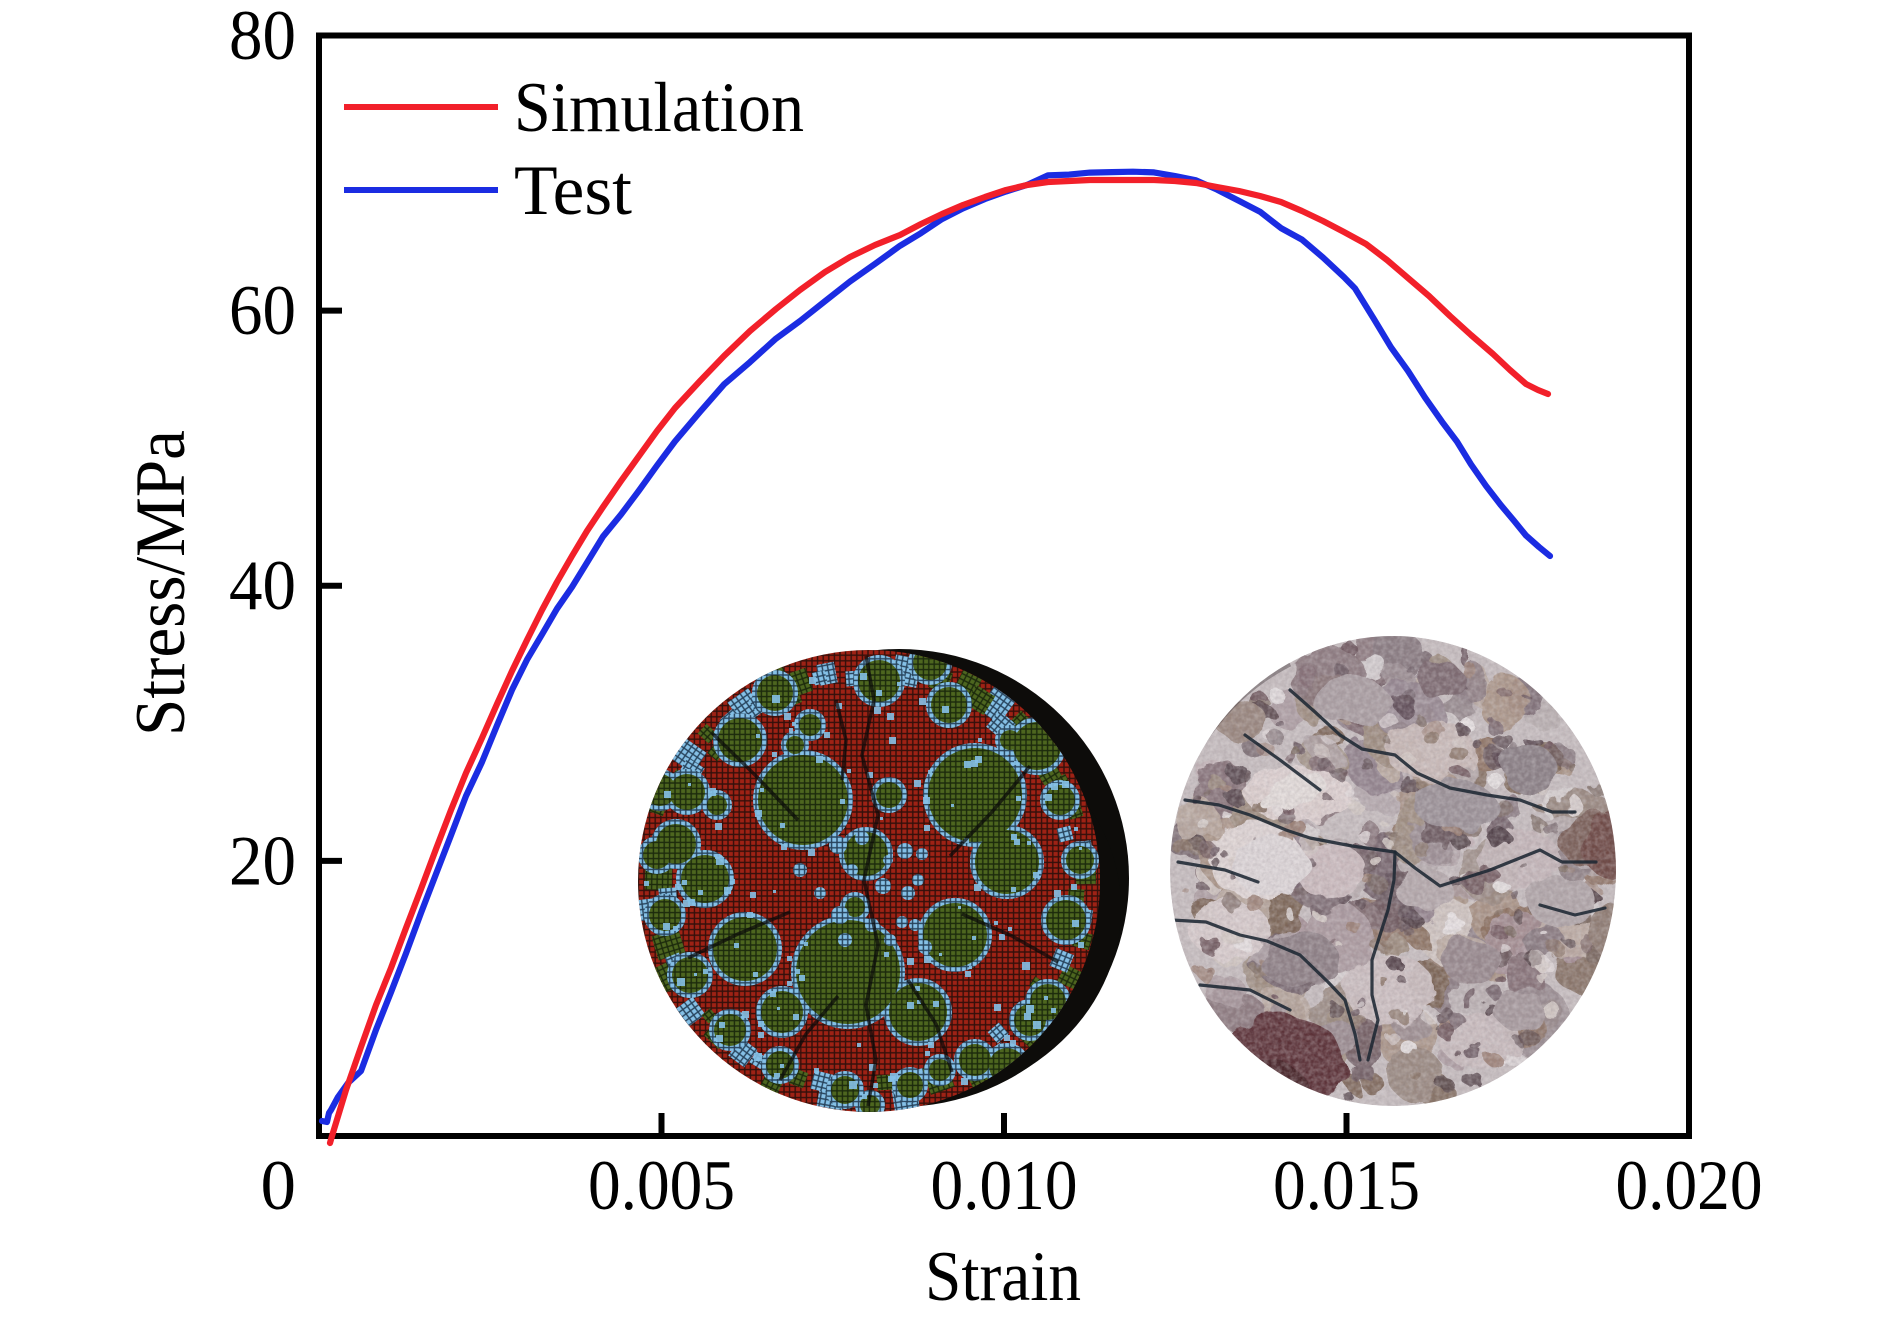 This screenshot has width=1890, height=1321. Describe the element at coordinates (161, 583) in the screenshot. I see `svg-text: Stress/MPa` at that location.